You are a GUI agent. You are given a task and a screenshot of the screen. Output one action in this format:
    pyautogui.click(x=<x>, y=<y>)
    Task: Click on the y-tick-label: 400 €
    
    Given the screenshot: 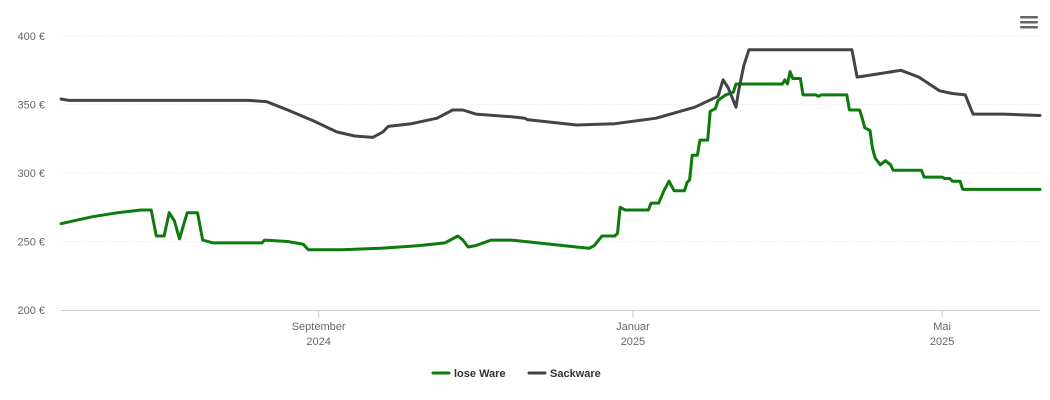 What is the action you would take?
    pyautogui.click(x=31, y=37)
    